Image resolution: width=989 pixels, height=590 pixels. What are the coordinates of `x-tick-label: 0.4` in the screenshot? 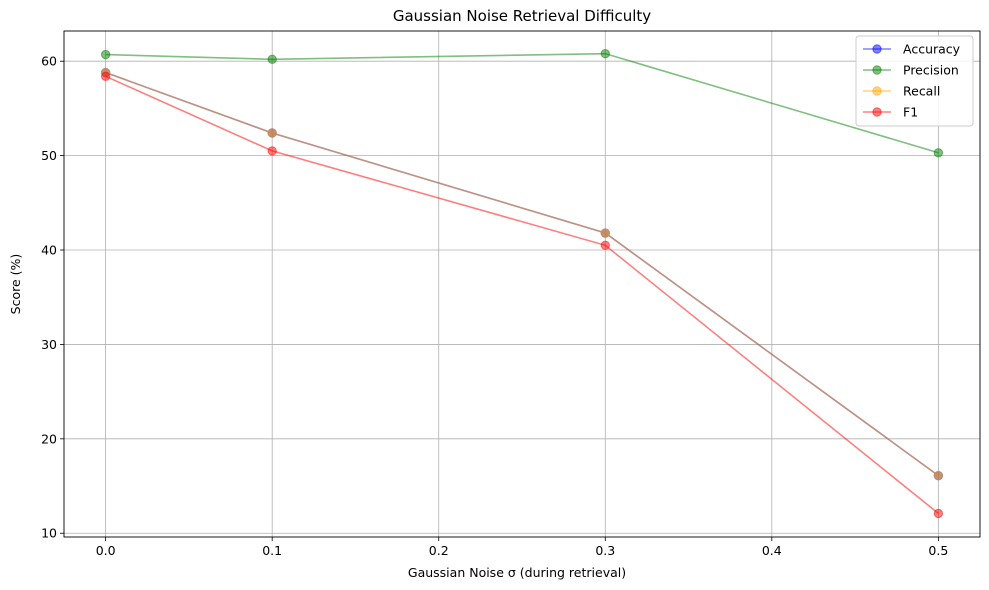 It's located at (772, 550).